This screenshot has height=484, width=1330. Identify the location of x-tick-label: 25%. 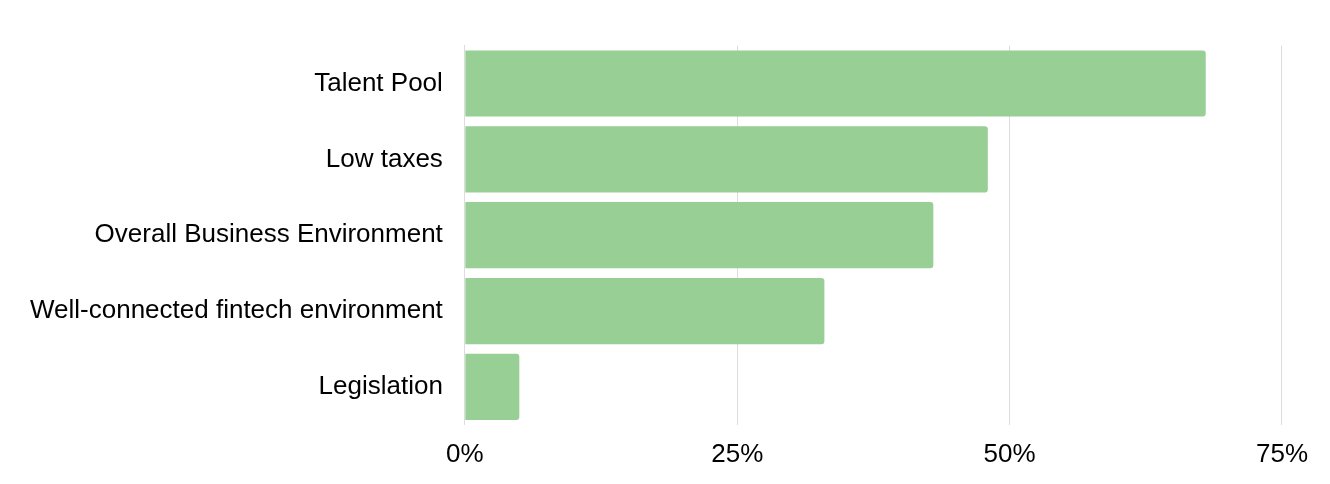
(737, 452).